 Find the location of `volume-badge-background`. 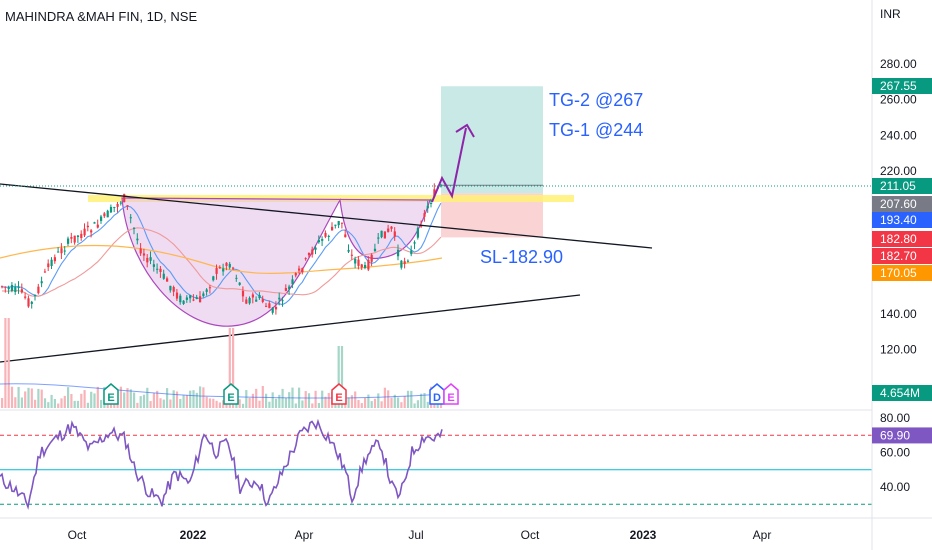

volume-badge-background is located at coordinates (902, 393).